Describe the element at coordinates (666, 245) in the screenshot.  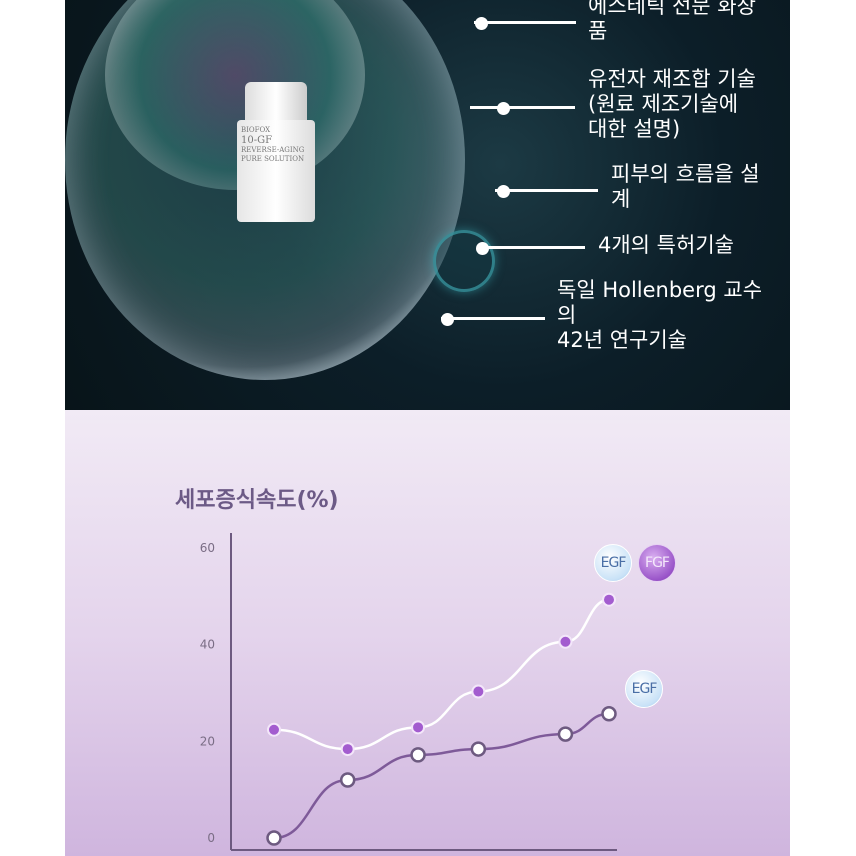
I see `callout-4: 4개의 특허기술` at that location.